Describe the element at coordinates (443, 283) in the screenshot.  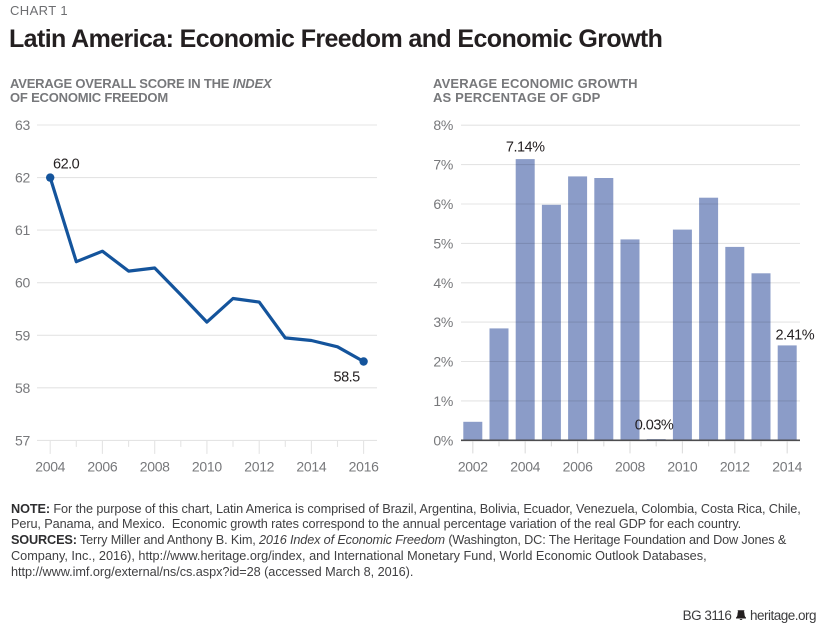
I see `svg-text: 4%` at that location.